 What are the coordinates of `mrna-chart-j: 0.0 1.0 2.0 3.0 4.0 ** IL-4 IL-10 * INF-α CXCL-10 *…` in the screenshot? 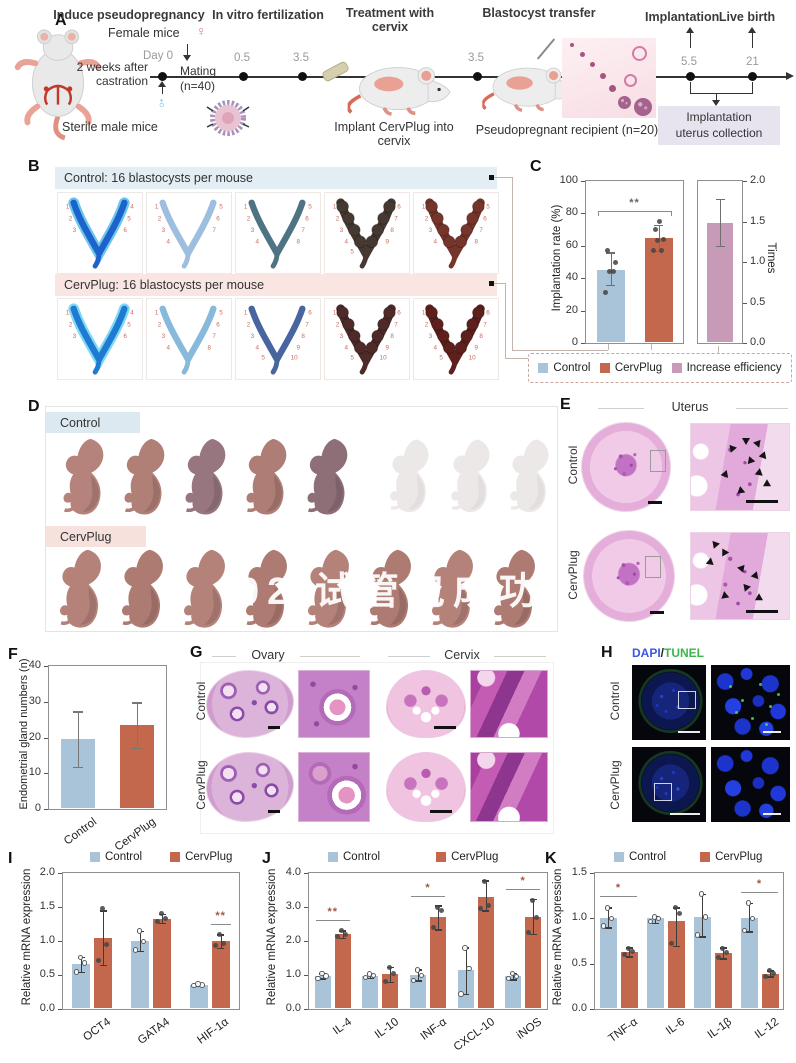 It's located at (417, 960).